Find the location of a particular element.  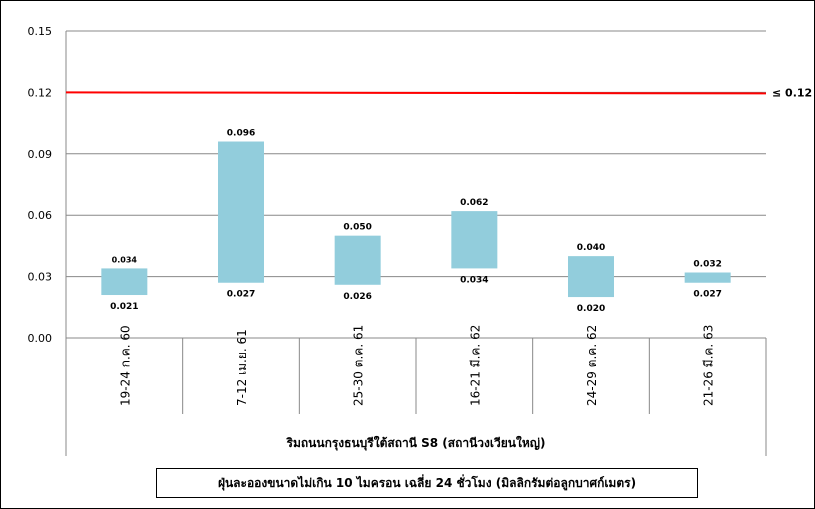

x-tick-label: 19-24 ก.ค. 60 is located at coordinates (125, 365).